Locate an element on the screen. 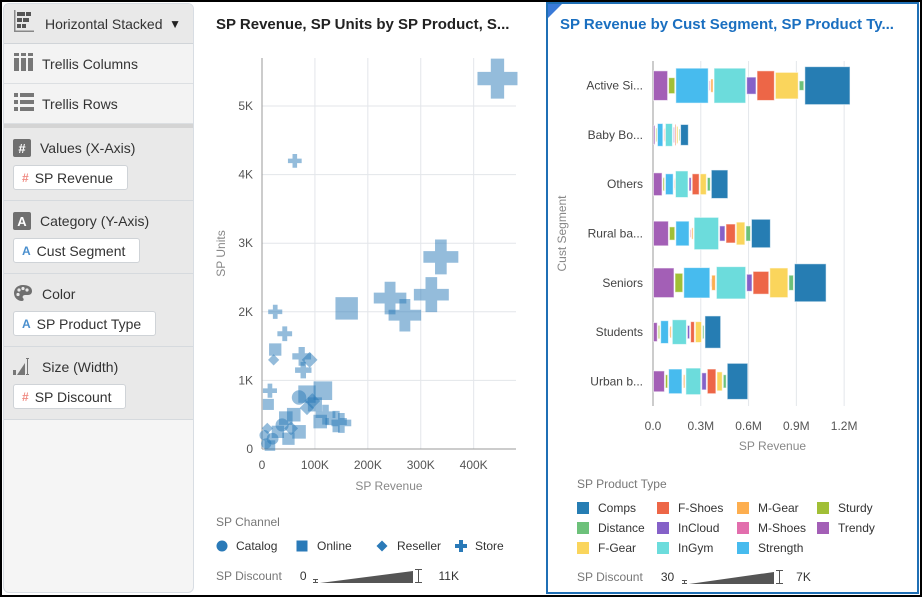 The width and height of the screenshot is (922, 597). trellis-columns-option: Trellis Columns is located at coordinates (98, 64).